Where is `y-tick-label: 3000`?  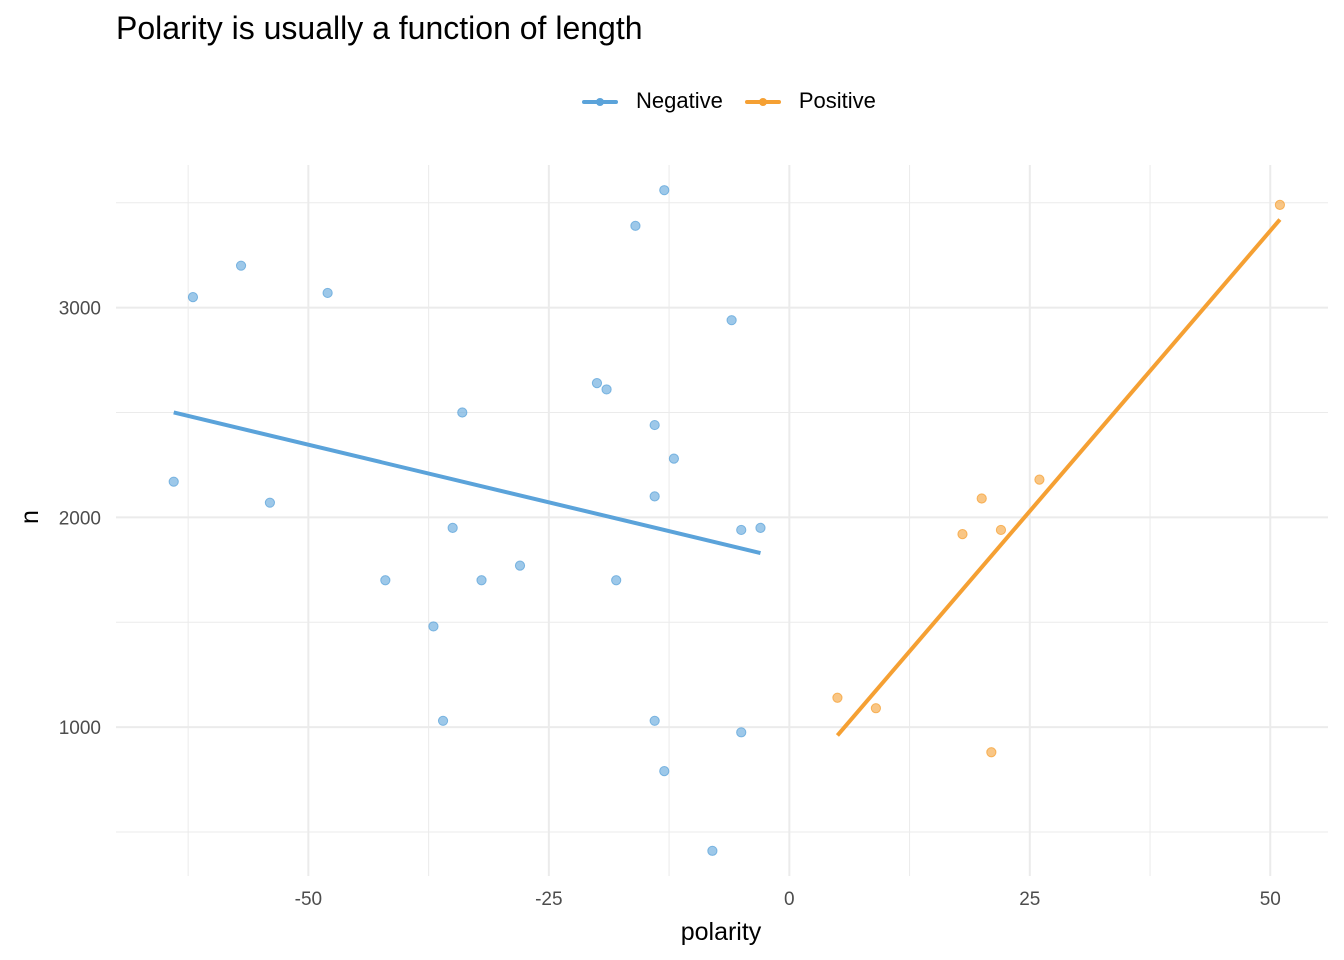 y-tick-label: 3000 is located at coordinates (80, 309).